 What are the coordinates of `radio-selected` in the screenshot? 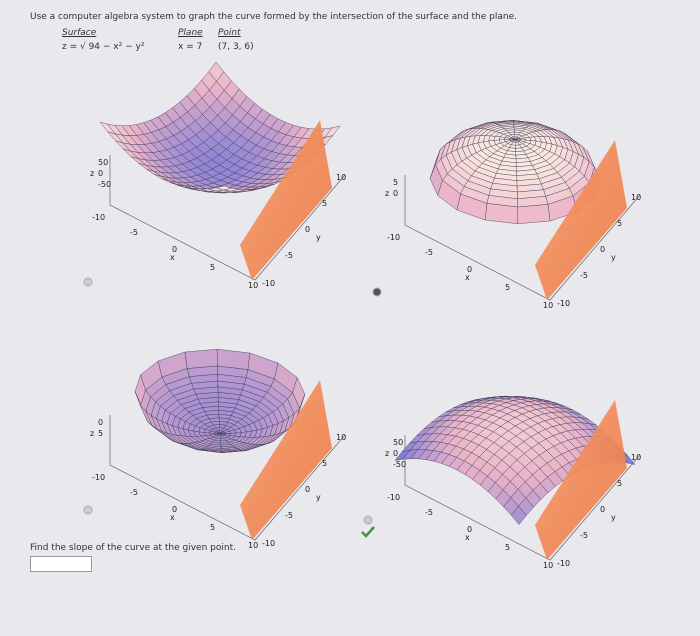 It's located at (377, 292).